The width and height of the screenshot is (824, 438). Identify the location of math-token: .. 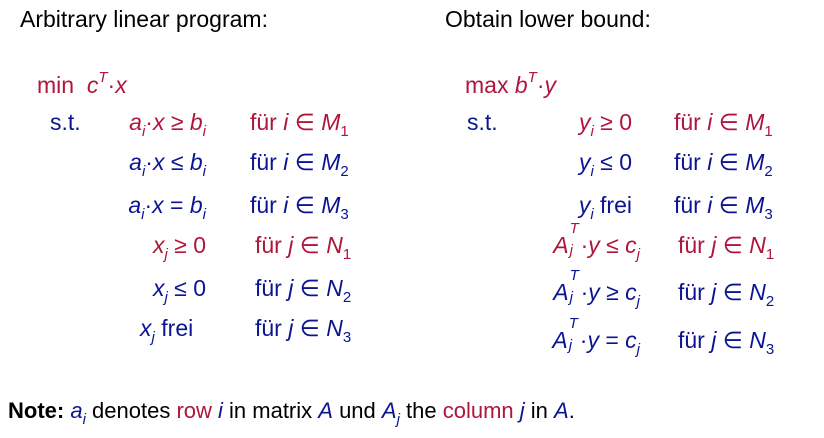
(571, 410).